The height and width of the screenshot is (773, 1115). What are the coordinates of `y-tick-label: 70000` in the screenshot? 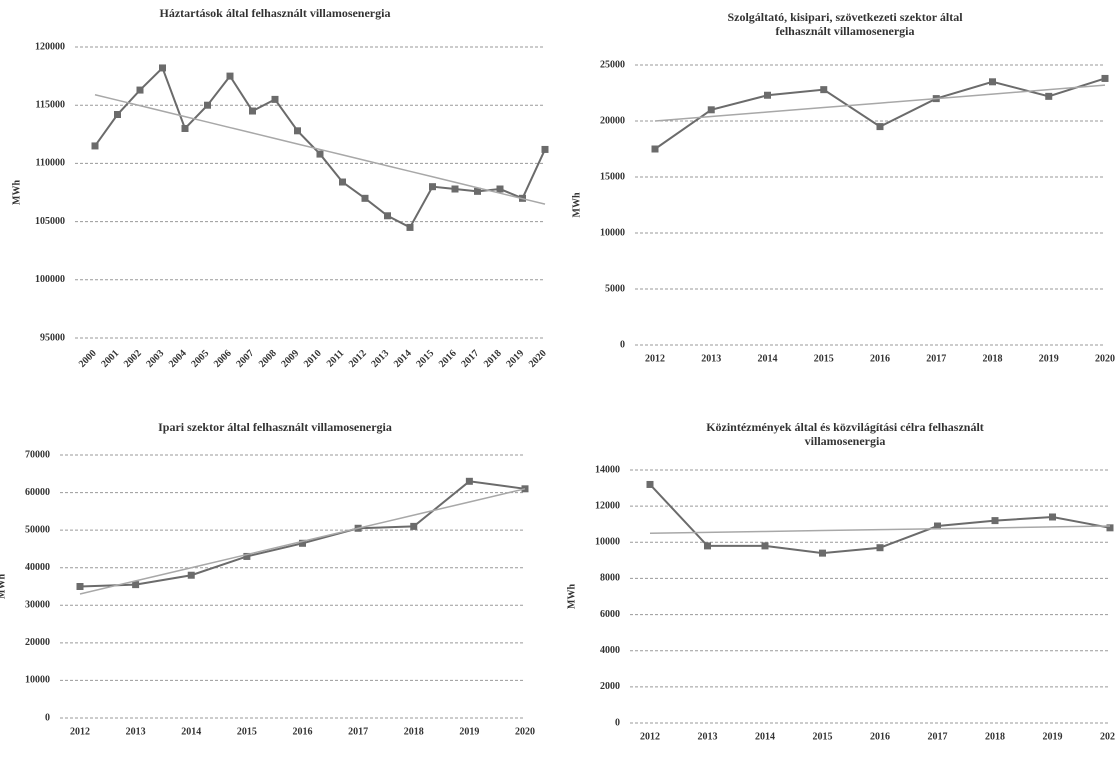 It's located at (37, 454).